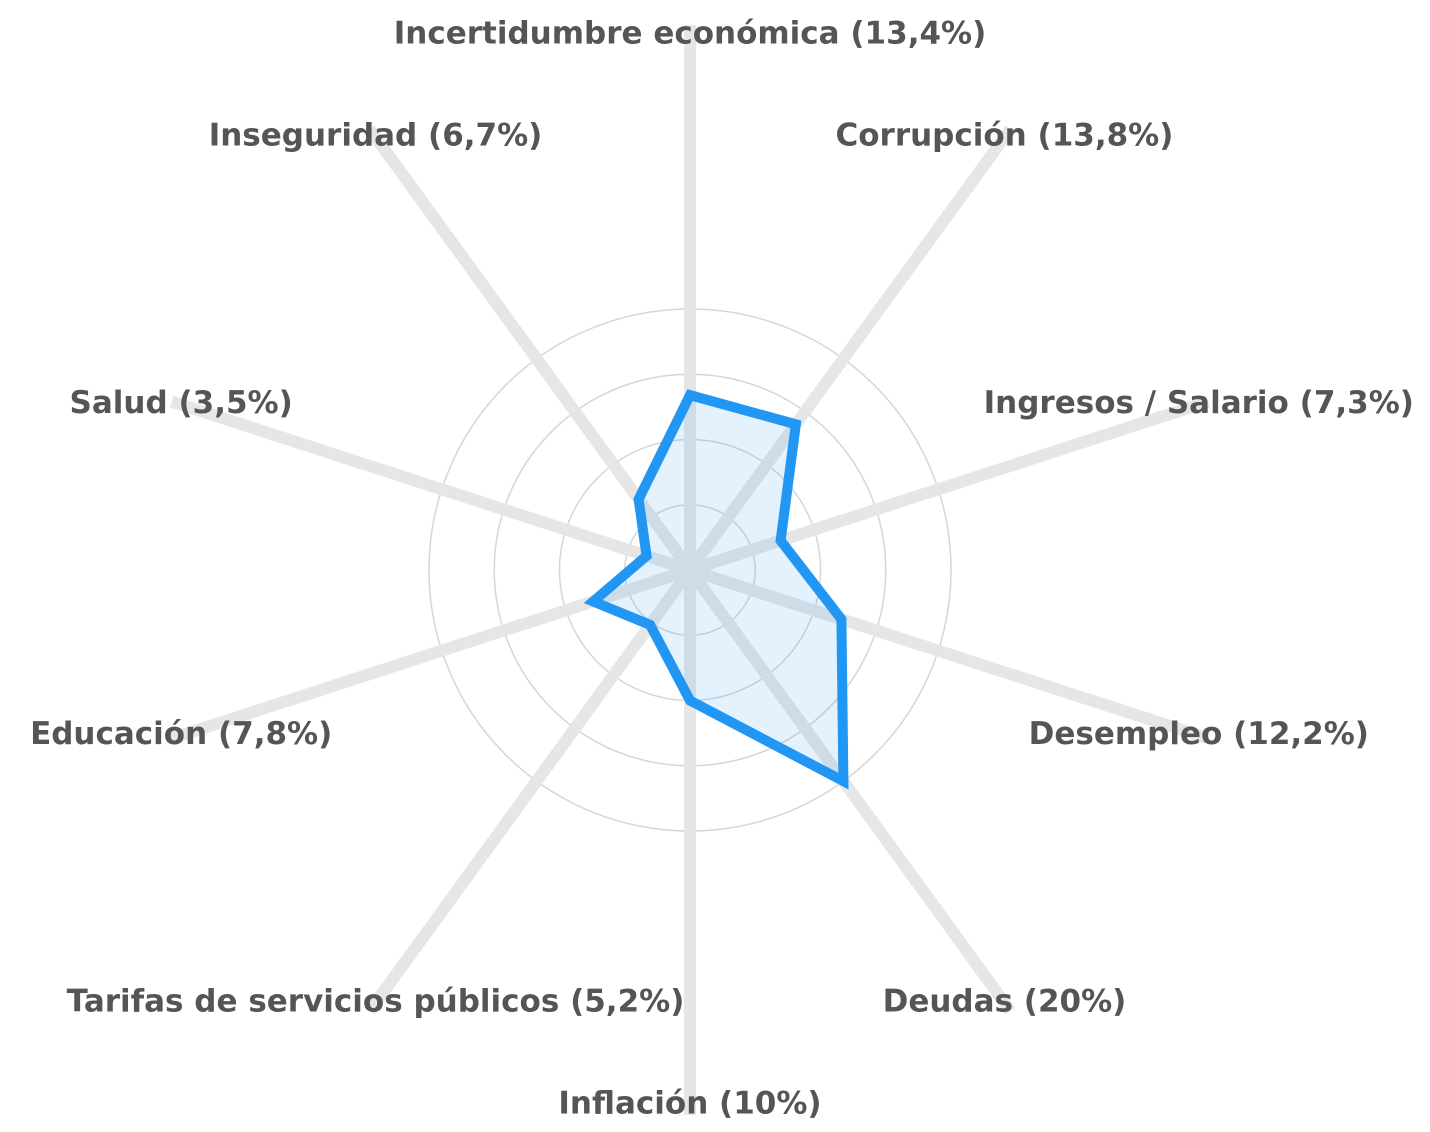 Image resolution: width=1430 pixels, height=1132 pixels. I want to click on axis-label: Tarifas de servicios públicos (5,2%), so click(376, 1001).